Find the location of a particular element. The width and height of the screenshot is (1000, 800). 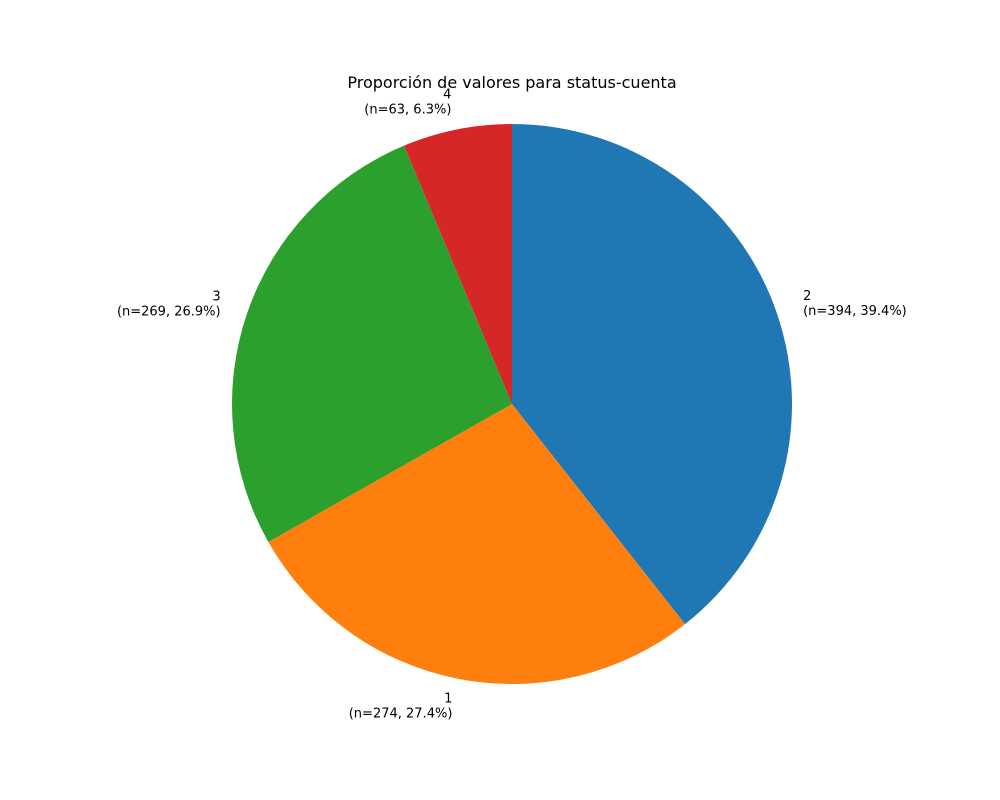

slice-category-4: 4 is located at coordinates (447, 95).